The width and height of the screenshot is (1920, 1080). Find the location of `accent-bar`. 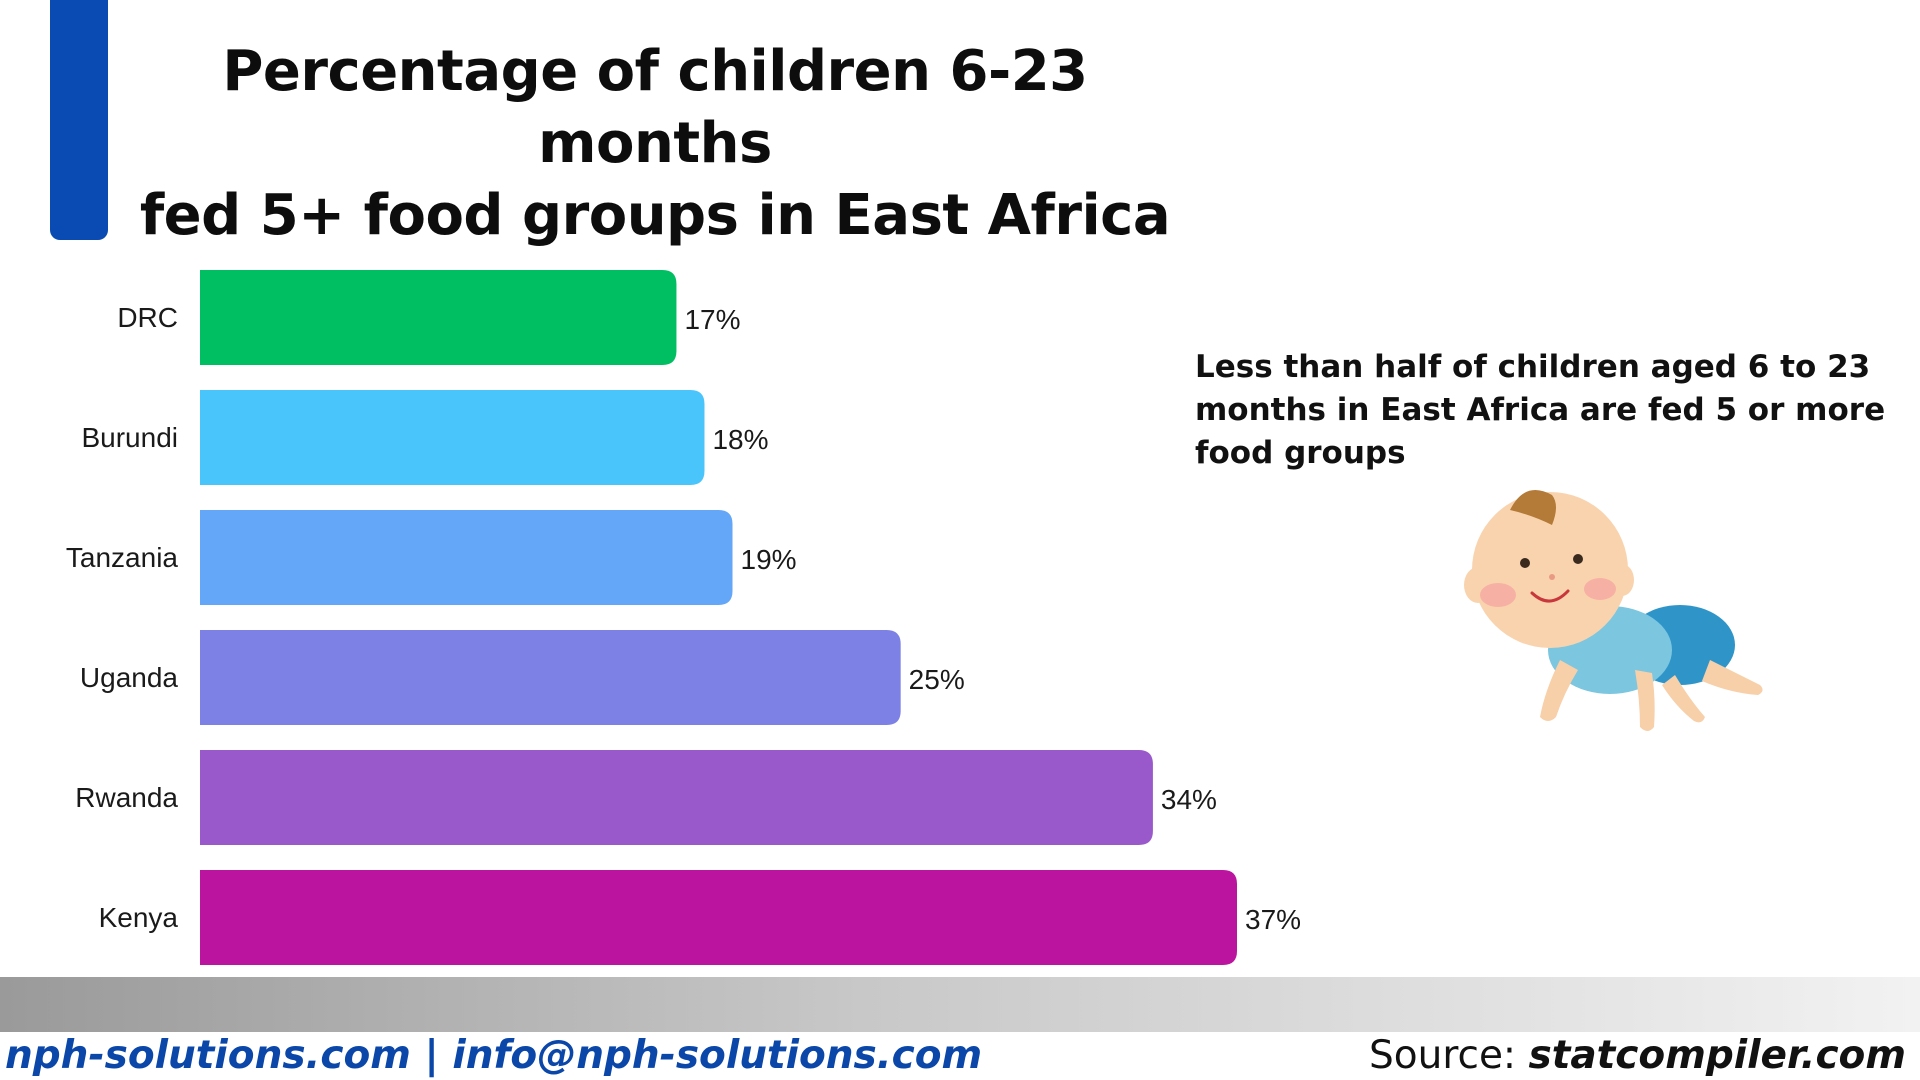

accent-bar is located at coordinates (79, 120).